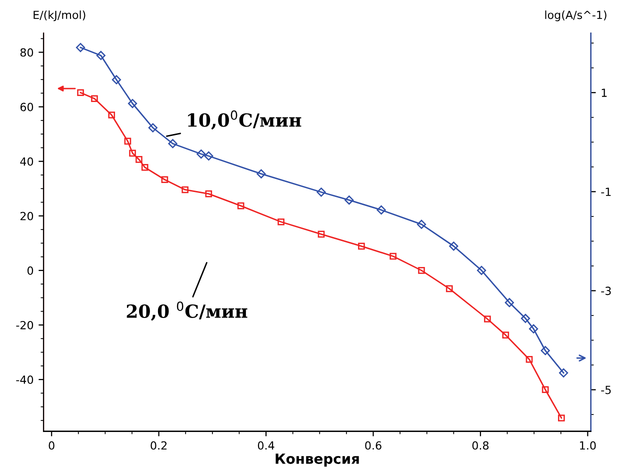 The height and width of the screenshot is (474, 622). I want to click on y-tick-label: 40, so click(27, 161).